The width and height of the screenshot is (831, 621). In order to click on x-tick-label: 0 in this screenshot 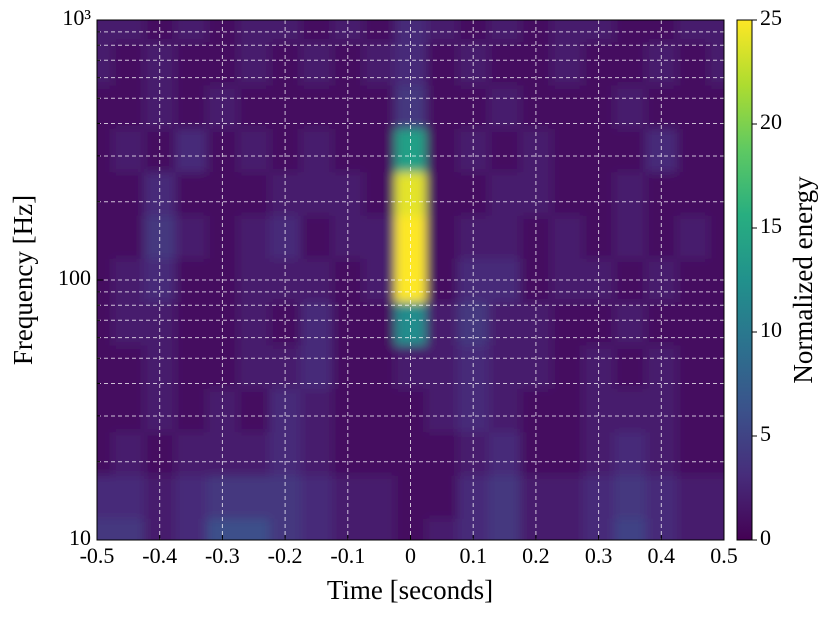, I will do `click(410, 555)`.